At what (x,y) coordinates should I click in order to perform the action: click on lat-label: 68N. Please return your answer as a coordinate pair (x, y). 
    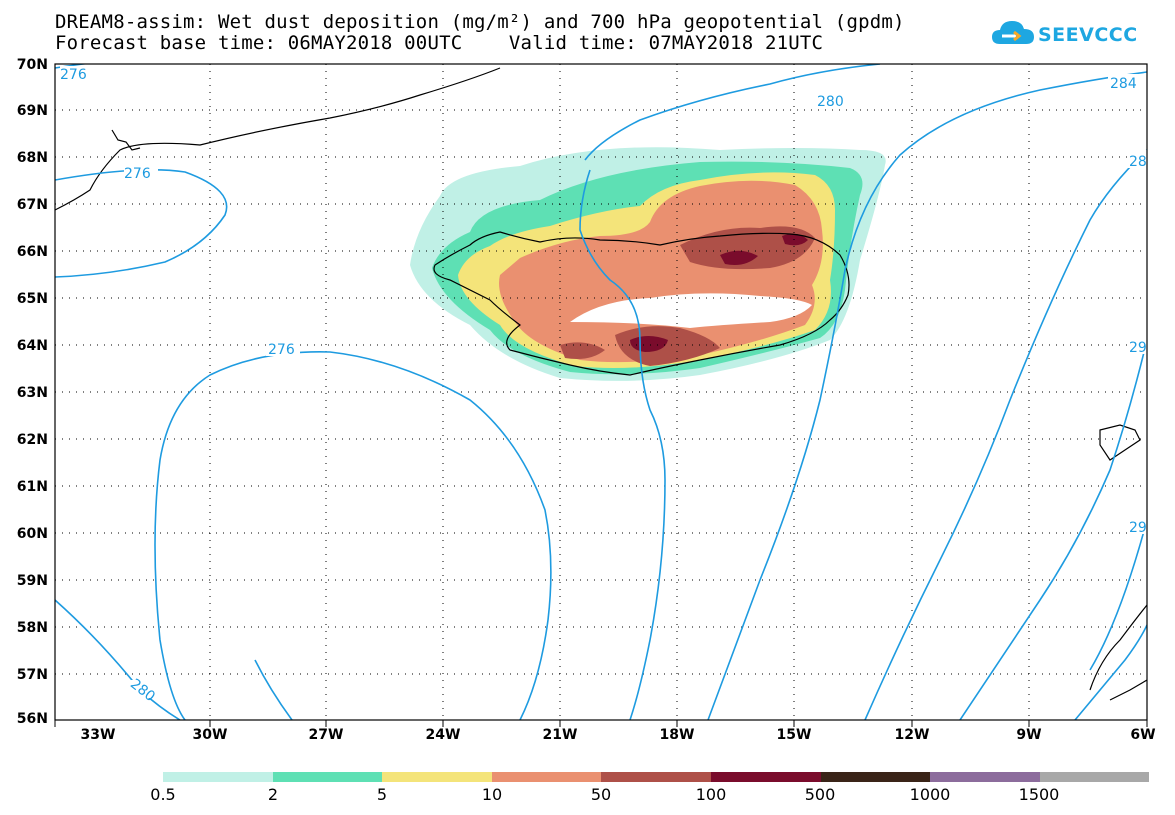
    Looking at the image, I should click on (32, 158).